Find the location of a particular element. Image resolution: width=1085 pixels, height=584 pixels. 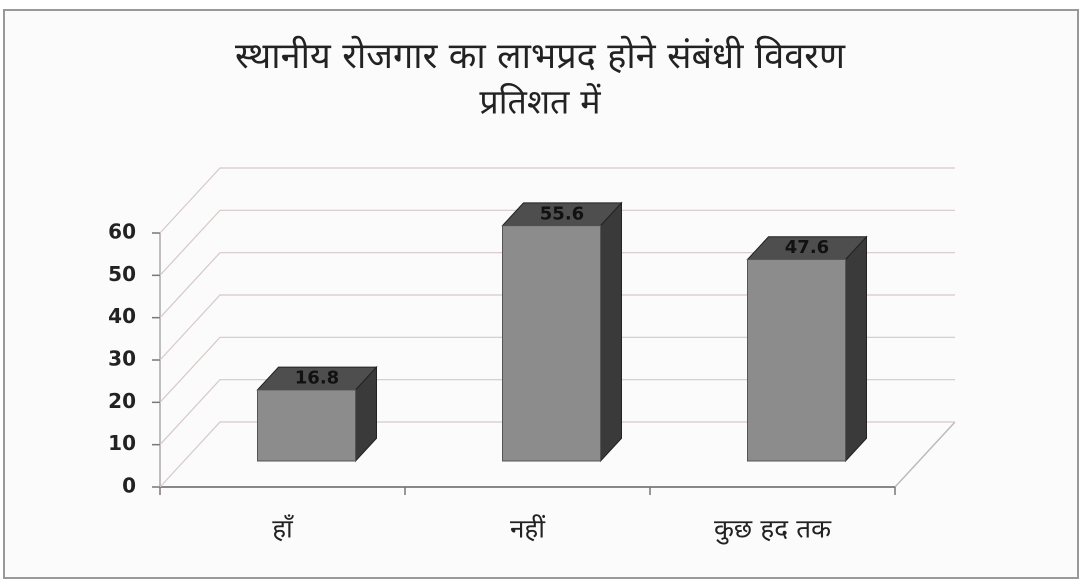

y-tick-label: 30 is located at coordinates (122, 359).